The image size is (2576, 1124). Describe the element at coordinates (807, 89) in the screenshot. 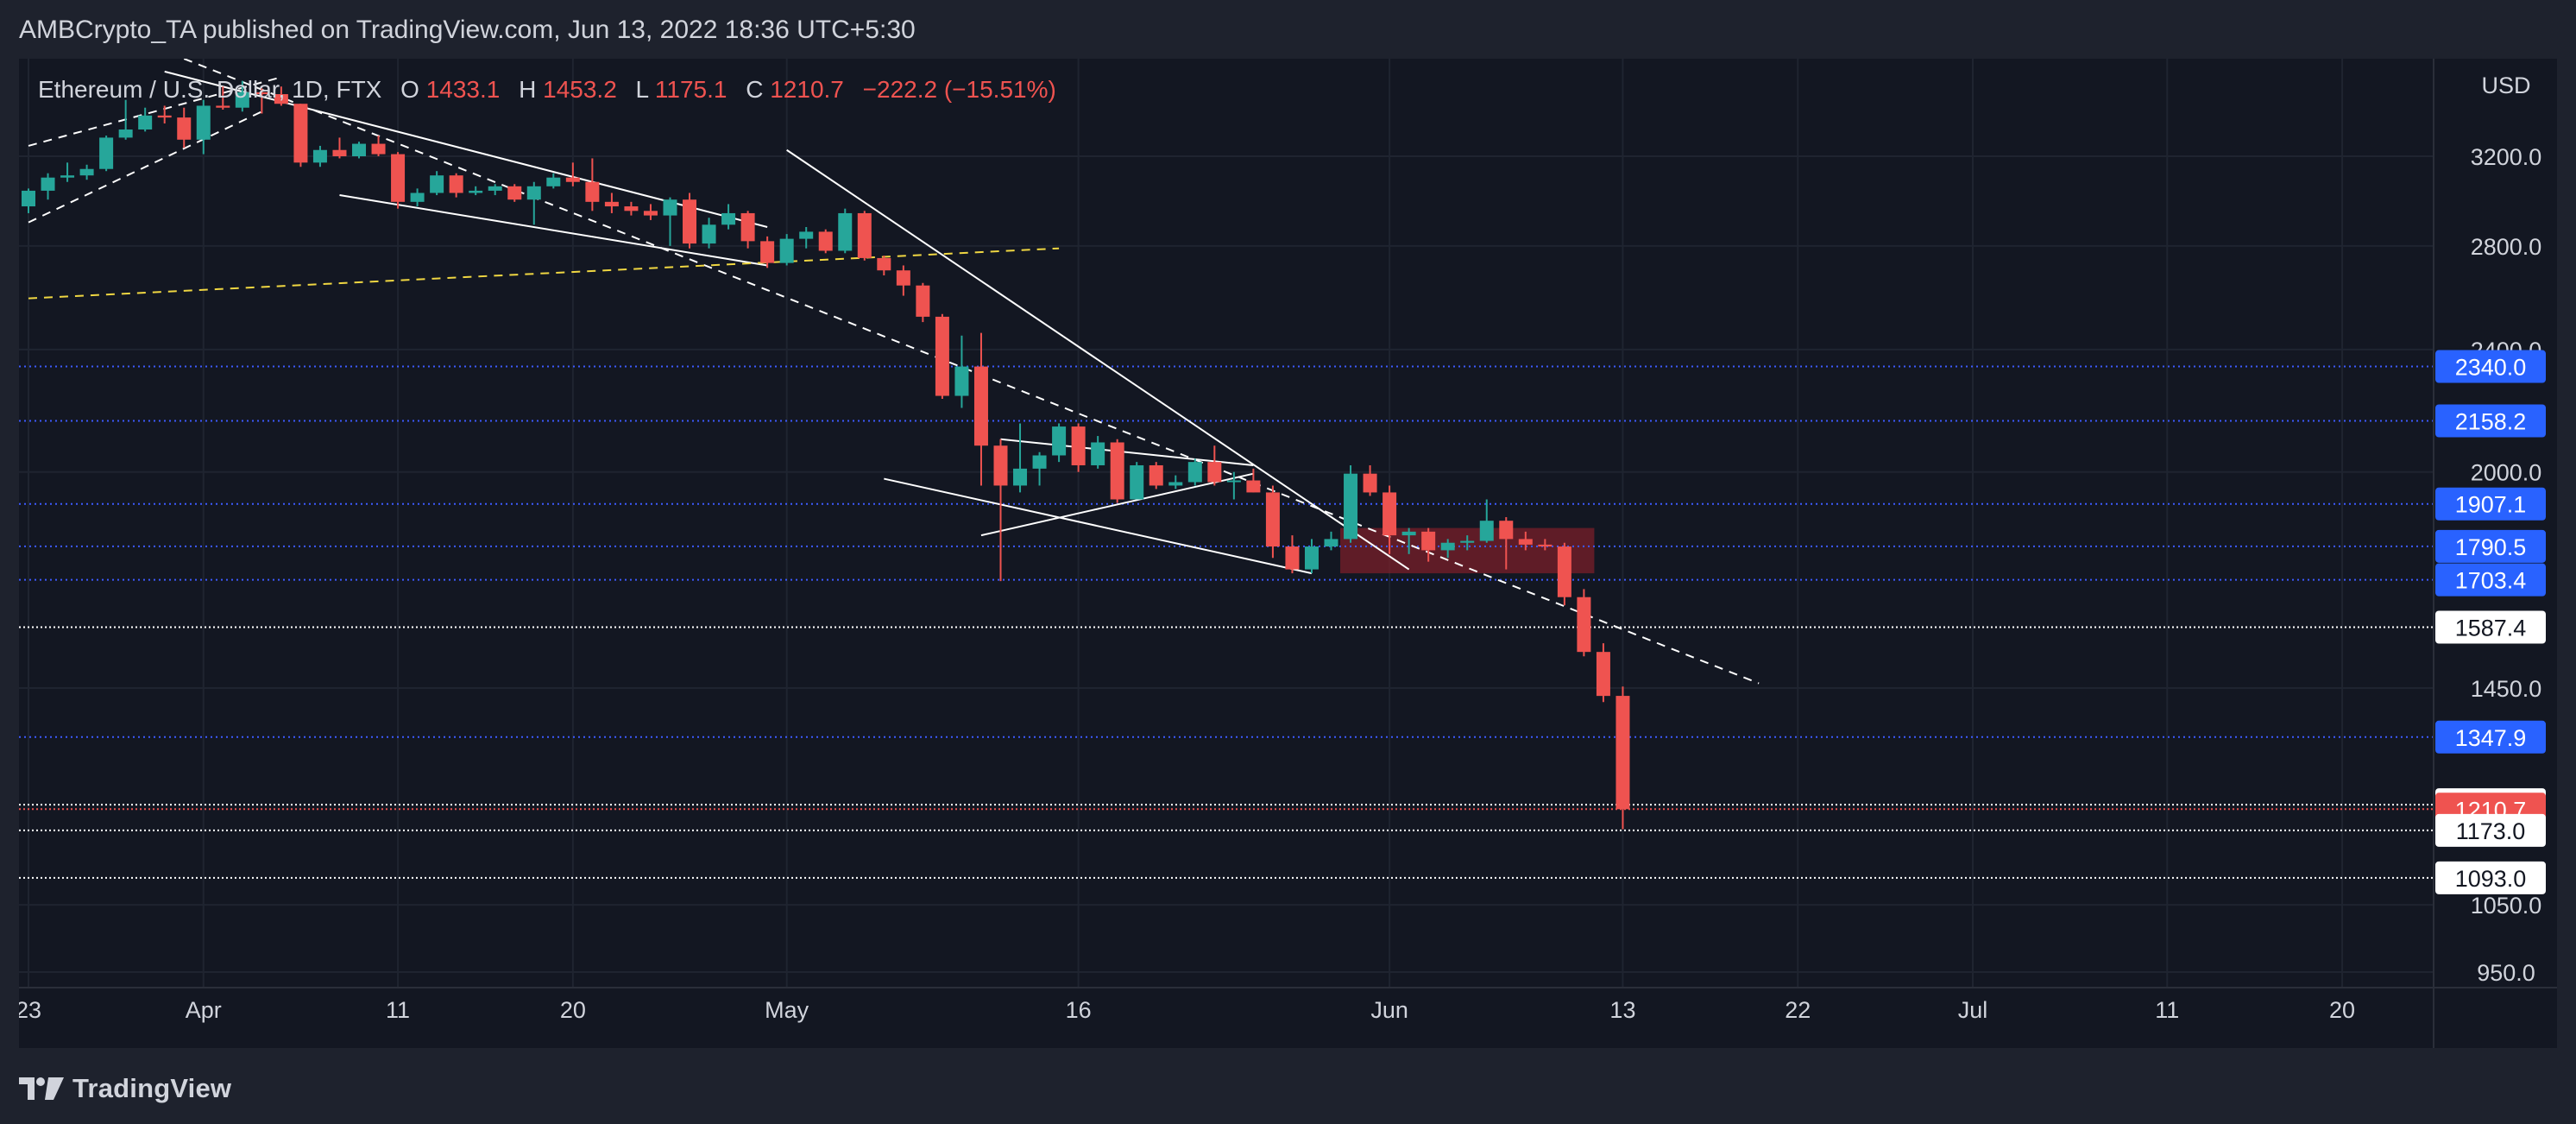

I see `legend-close-value: 1210.7` at that location.